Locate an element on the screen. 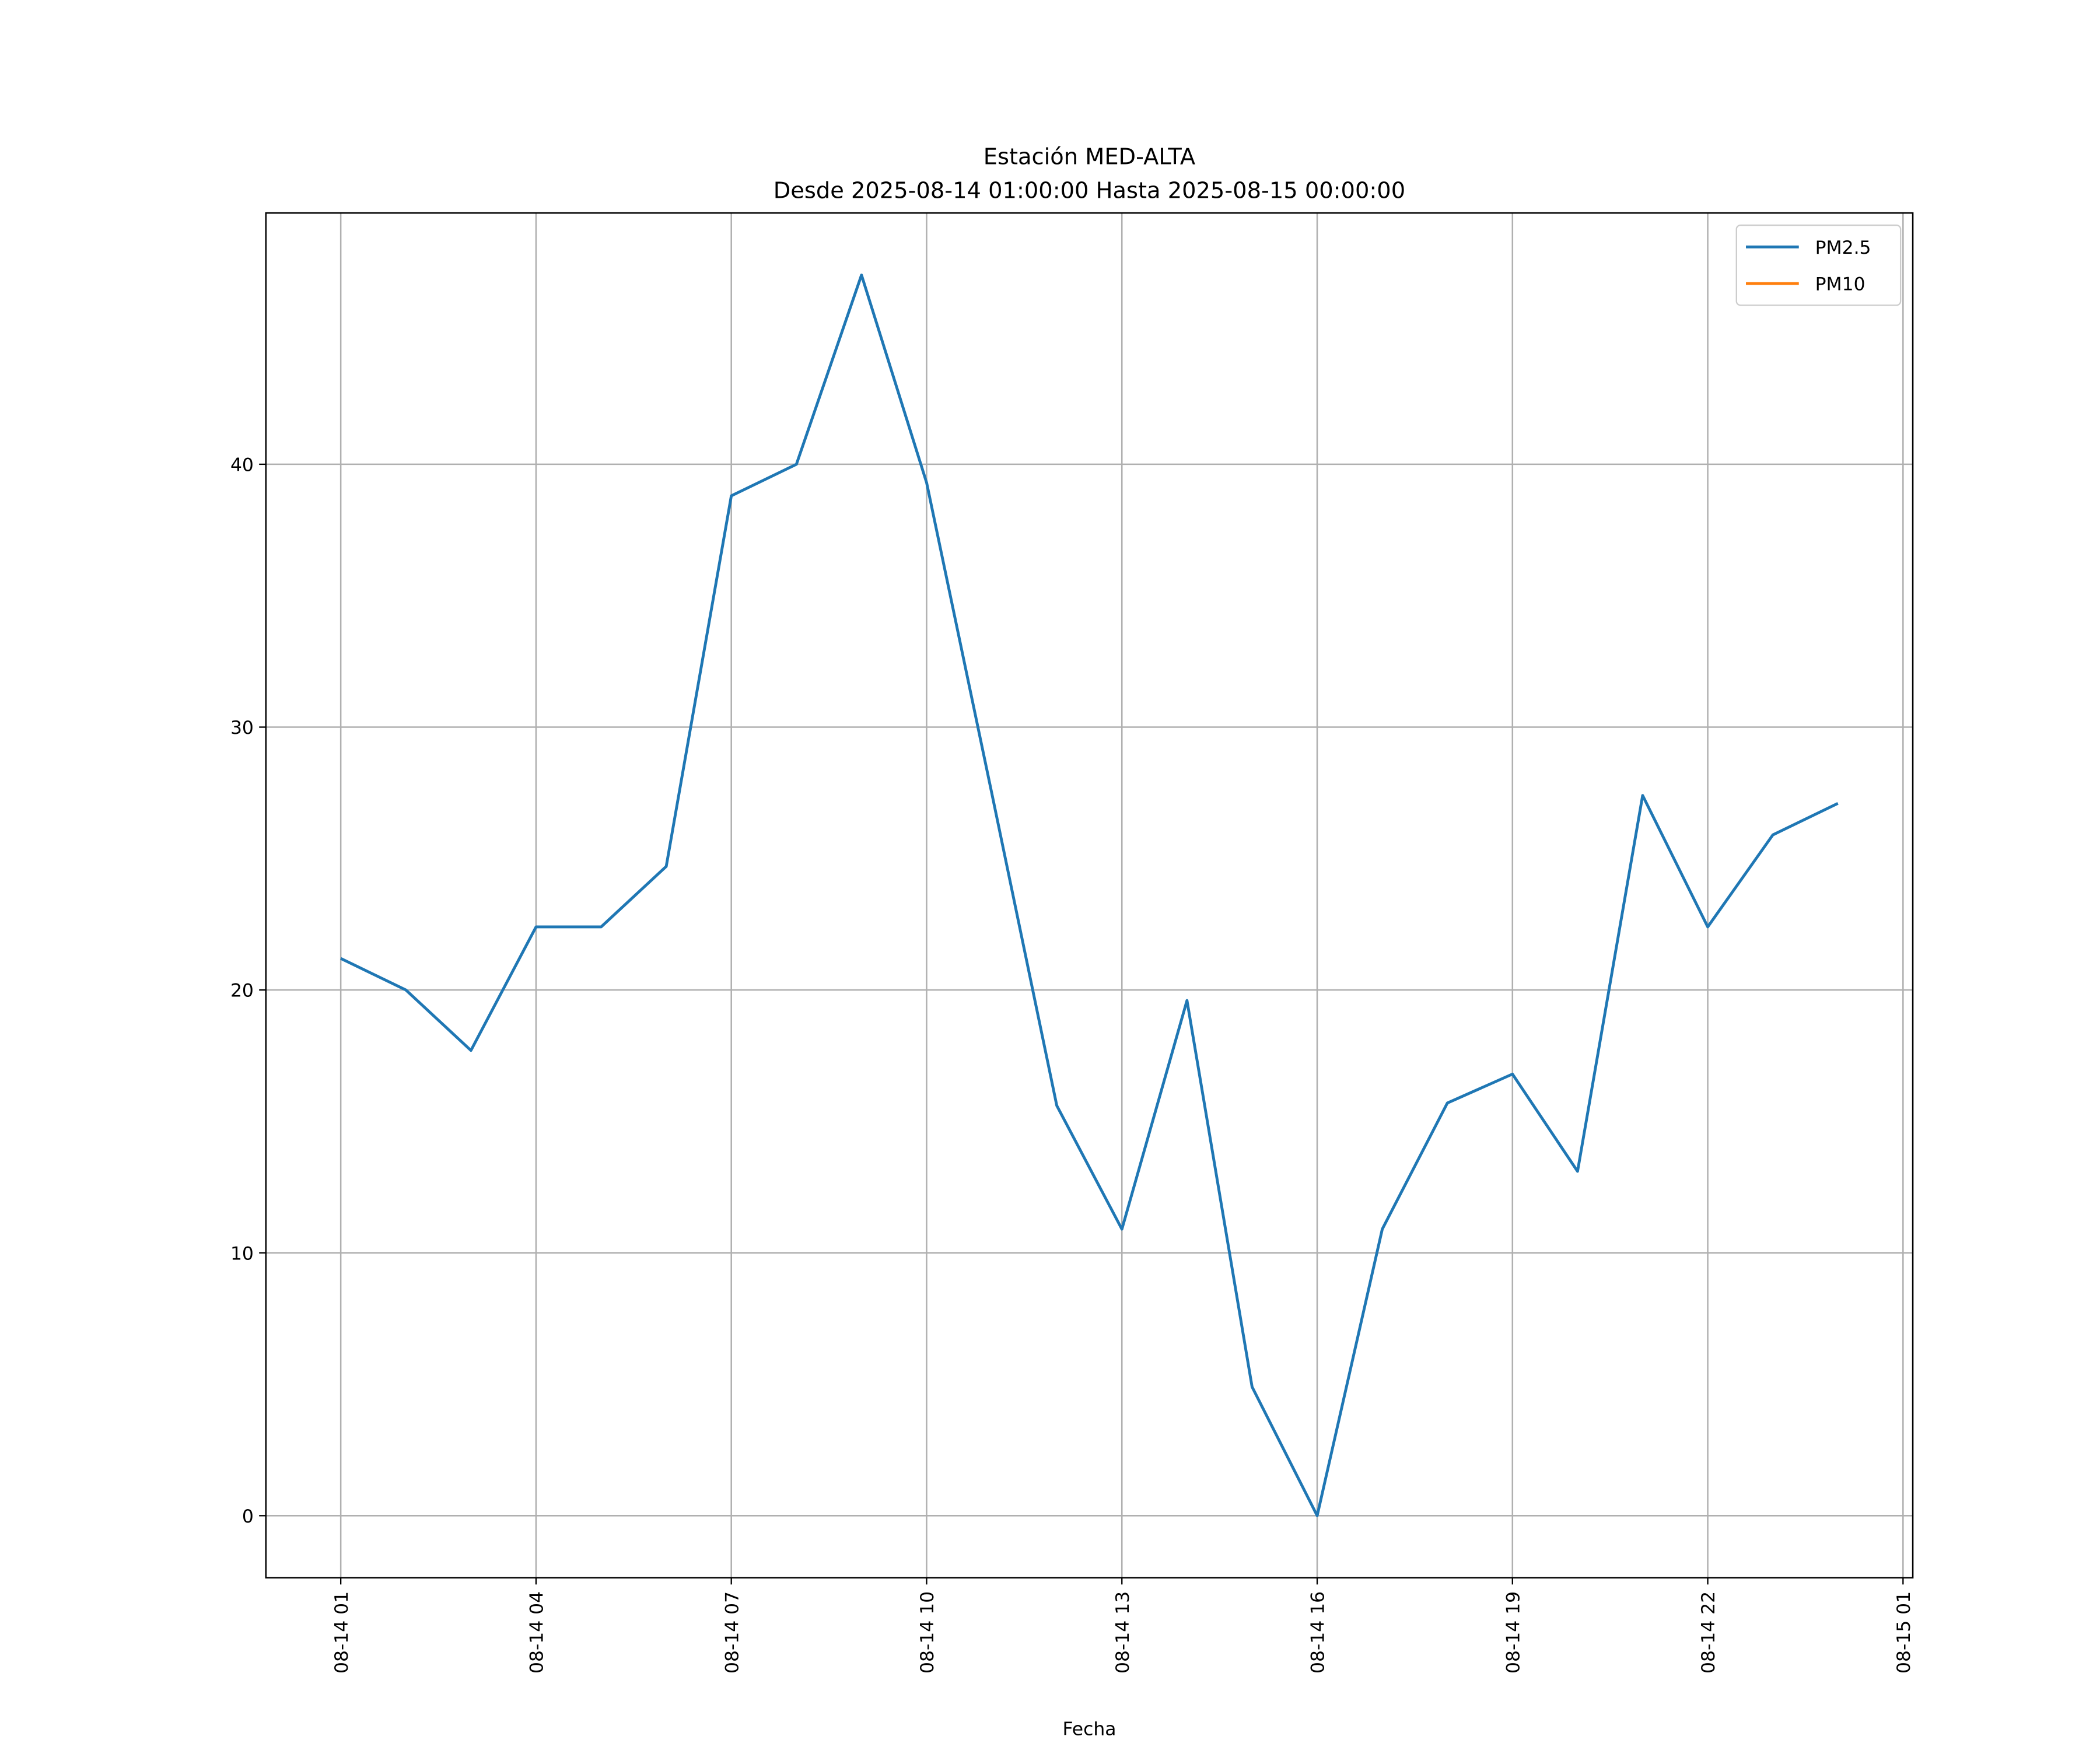  legend-box is located at coordinates (1818, 265).